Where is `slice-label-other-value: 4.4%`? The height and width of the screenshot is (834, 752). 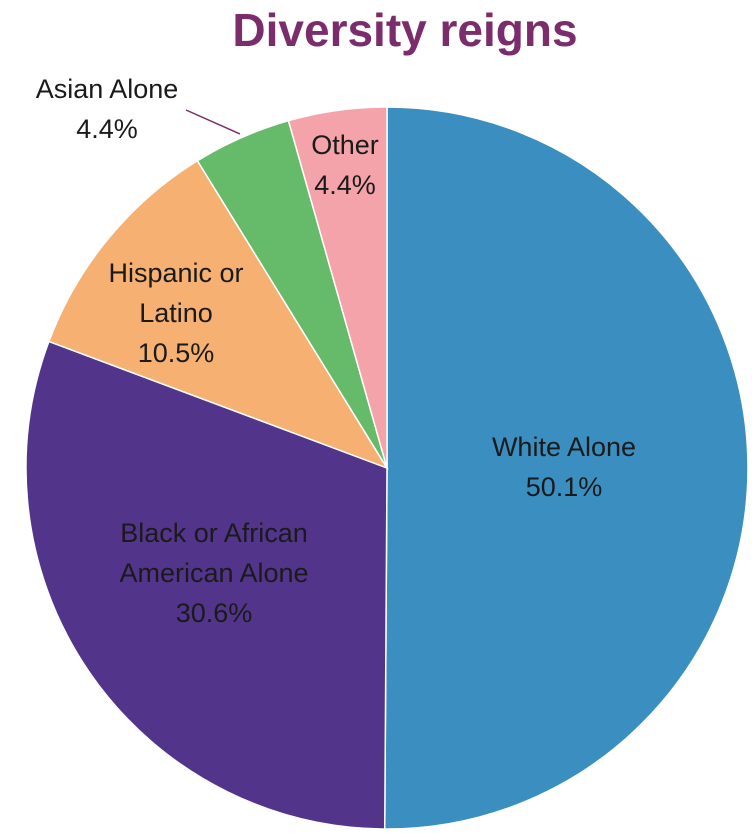
slice-label-other-value: 4.4% is located at coordinates (345, 185).